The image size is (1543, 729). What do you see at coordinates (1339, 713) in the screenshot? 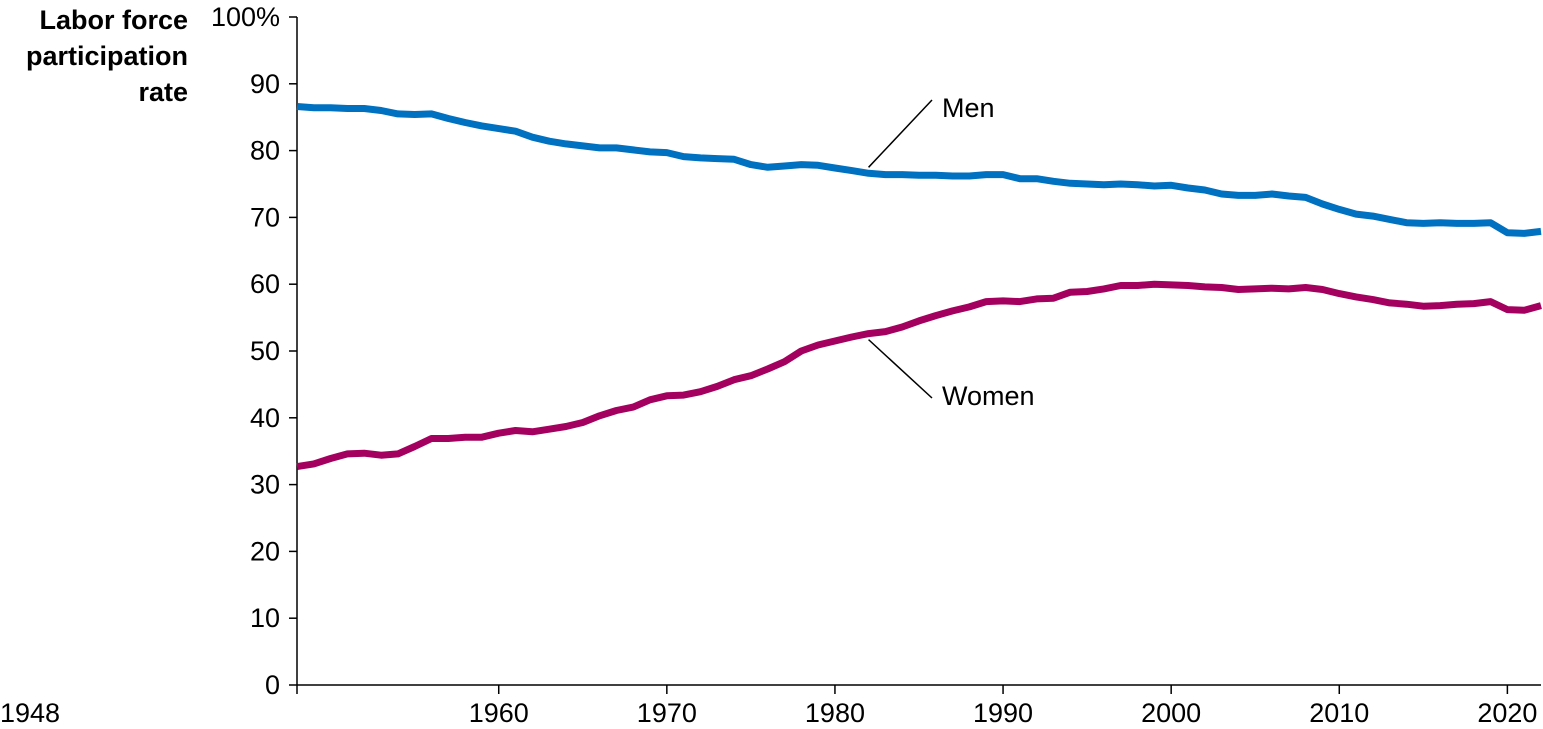
I see `x-tick-label: 2010` at bounding box center [1339, 713].